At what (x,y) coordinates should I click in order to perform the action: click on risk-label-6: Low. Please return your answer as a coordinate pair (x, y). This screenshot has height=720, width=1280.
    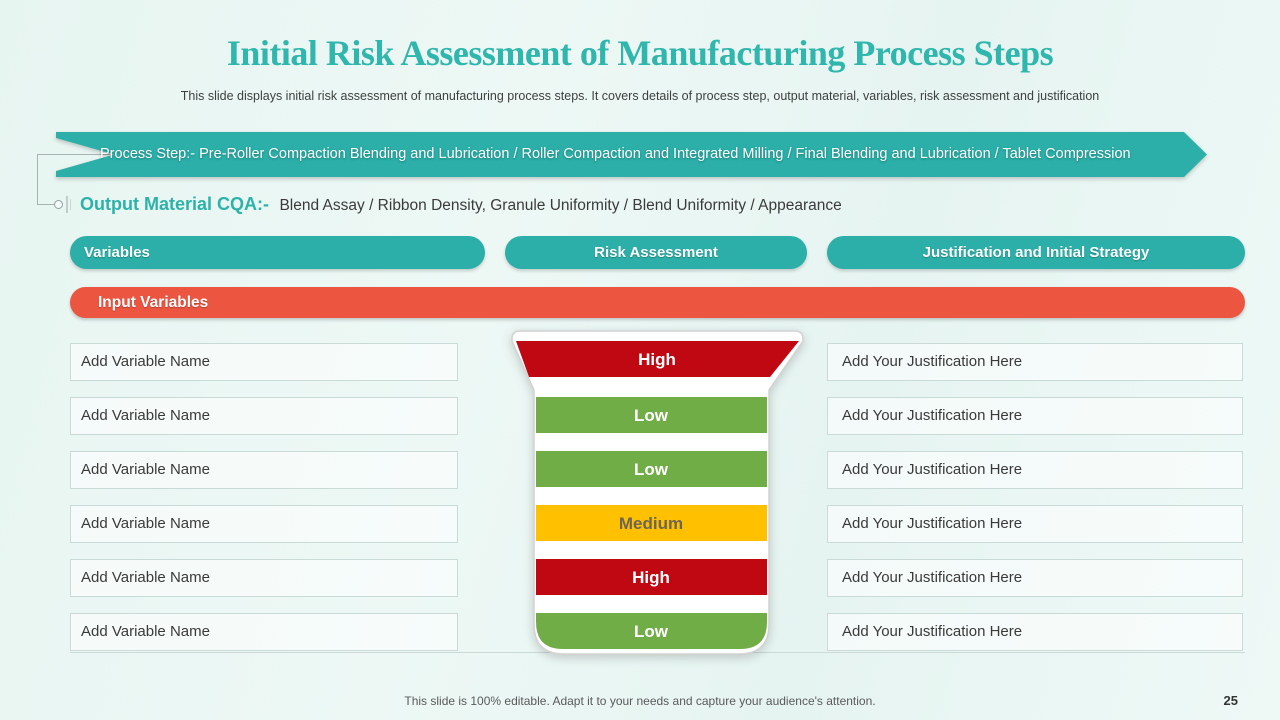
    Looking at the image, I should click on (651, 631).